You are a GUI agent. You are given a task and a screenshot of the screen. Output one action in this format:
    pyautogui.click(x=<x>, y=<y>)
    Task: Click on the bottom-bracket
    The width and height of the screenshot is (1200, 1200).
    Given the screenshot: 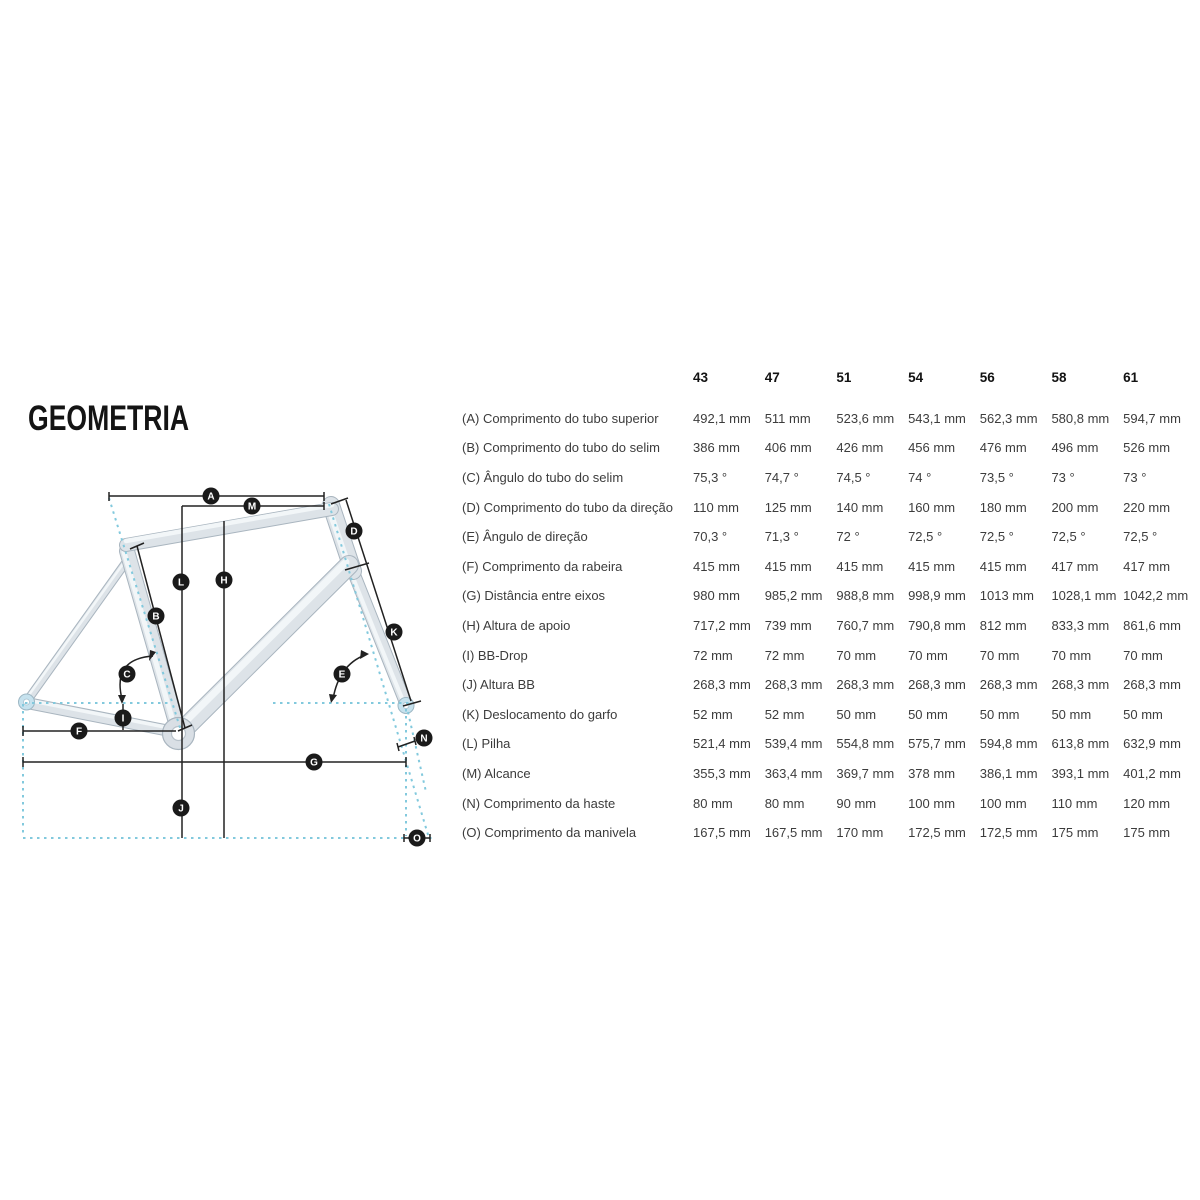 What is the action you would take?
    pyautogui.click(x=178, y=733)
    